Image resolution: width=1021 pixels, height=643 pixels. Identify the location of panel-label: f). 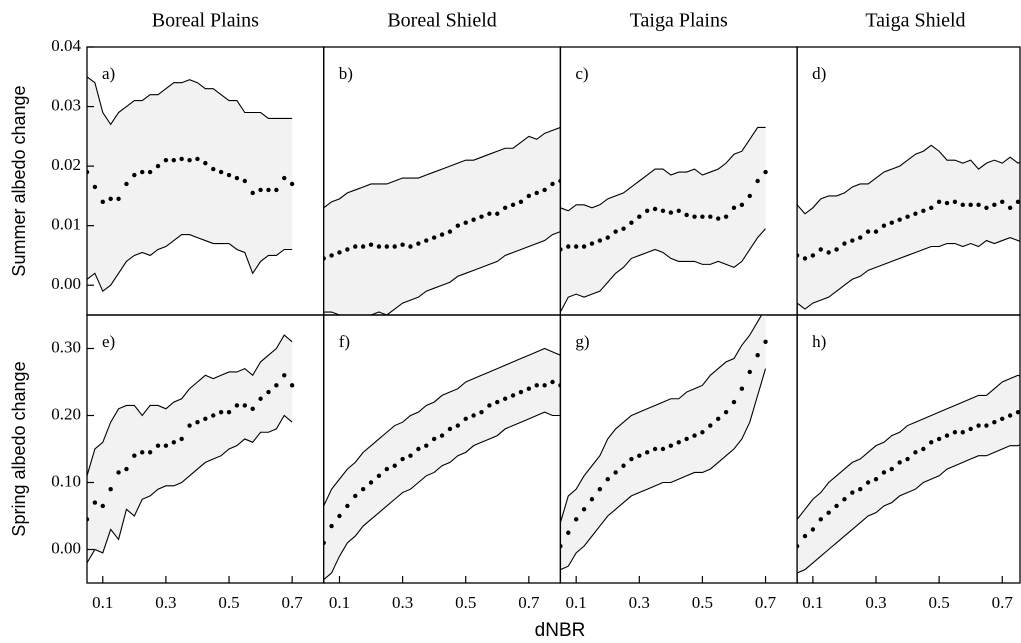
(344, 341).